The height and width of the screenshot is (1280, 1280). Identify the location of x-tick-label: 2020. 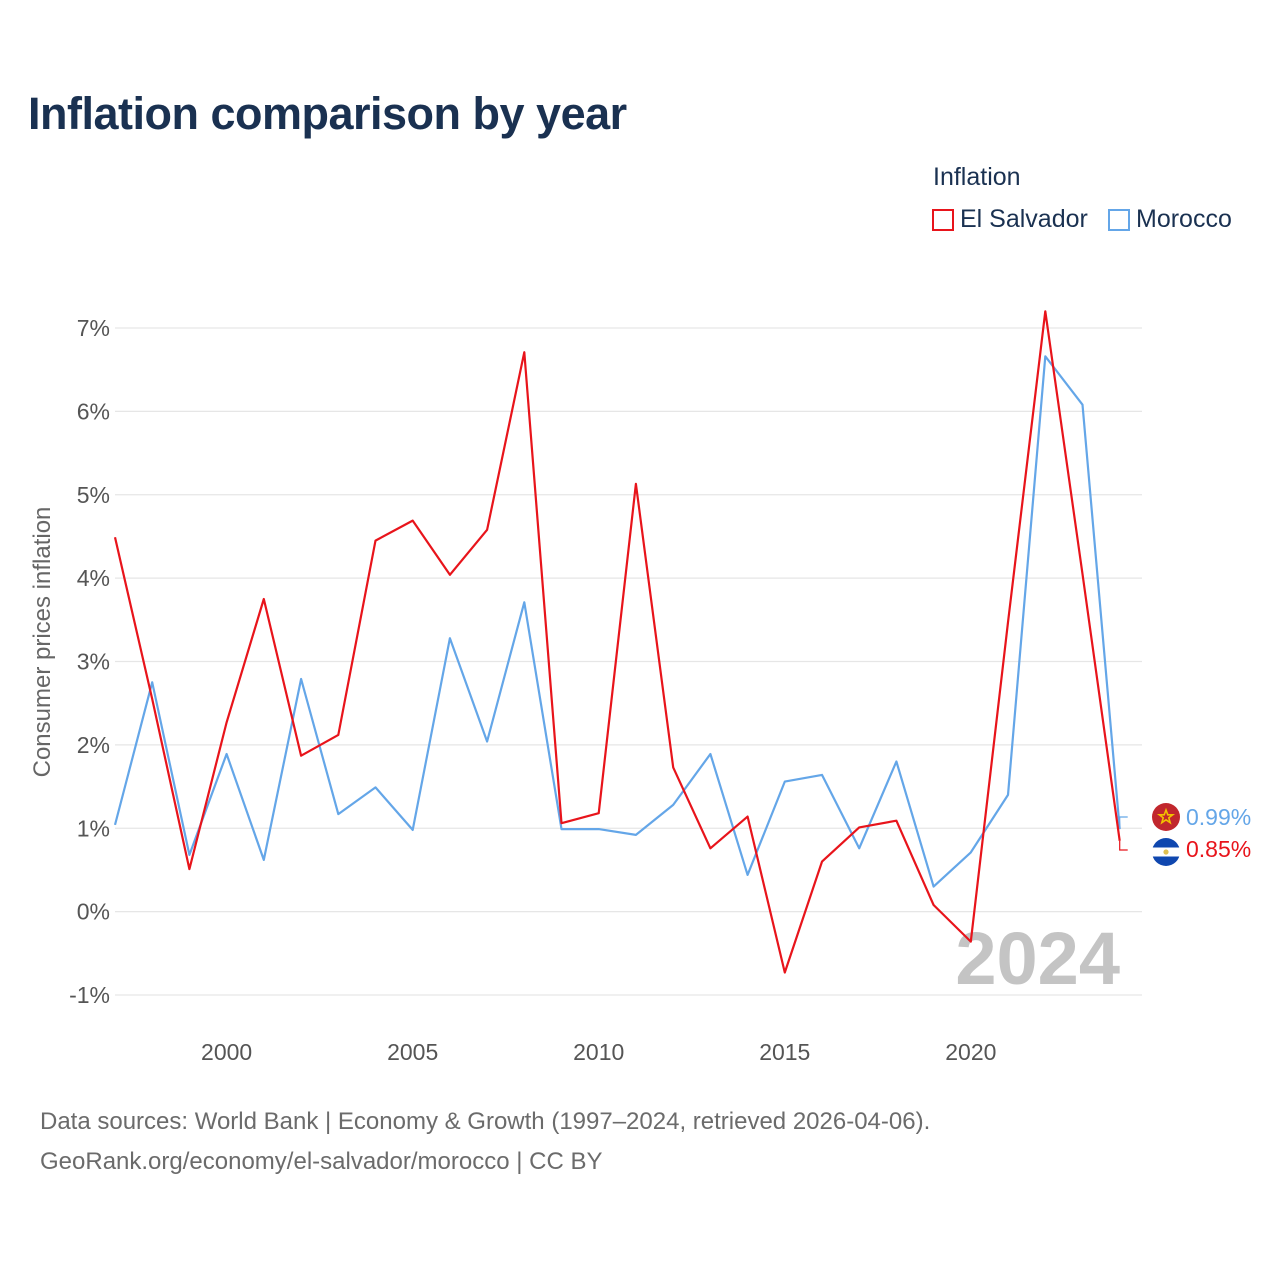
(970, 1052).